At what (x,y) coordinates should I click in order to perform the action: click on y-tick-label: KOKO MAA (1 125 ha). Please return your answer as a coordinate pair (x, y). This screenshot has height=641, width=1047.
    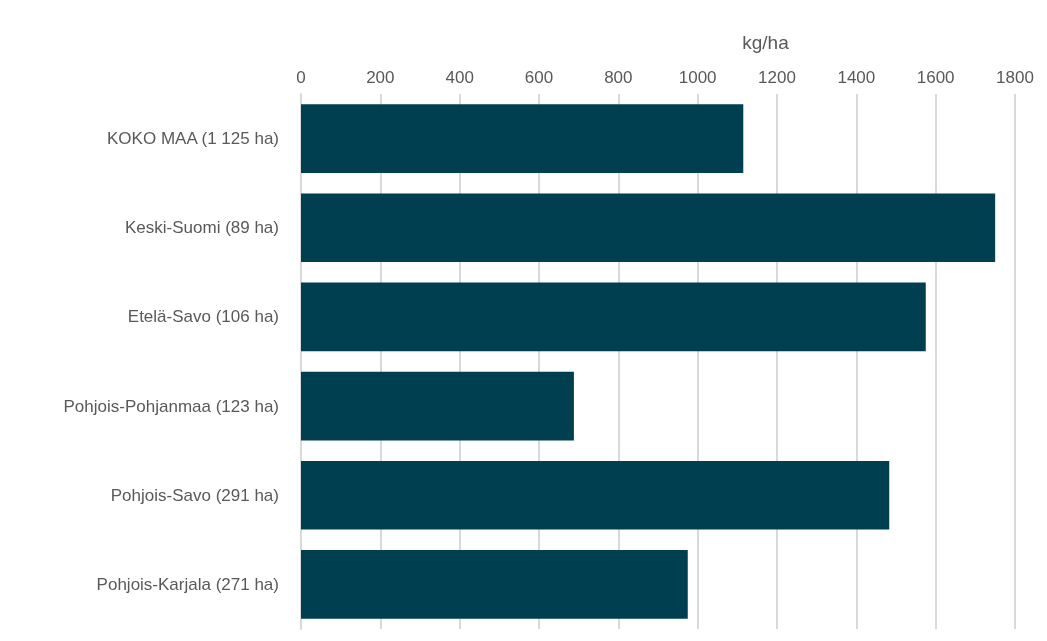
    Looking at the image, I should click on (193, 139).